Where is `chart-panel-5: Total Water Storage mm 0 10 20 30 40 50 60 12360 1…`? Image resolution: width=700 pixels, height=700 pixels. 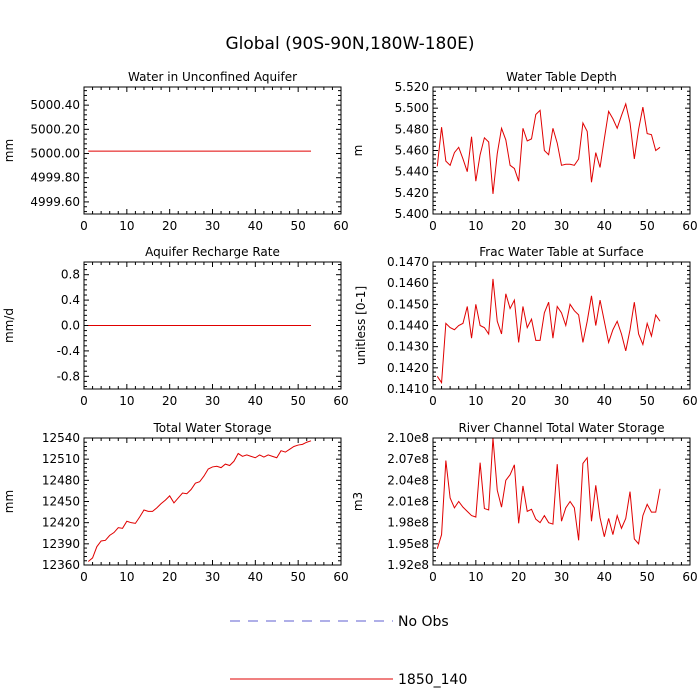 chart-panel-5: Total Water Storage mm 0 10 20 30 40 50 60 12360 1… is located at coordinates (175, 502).